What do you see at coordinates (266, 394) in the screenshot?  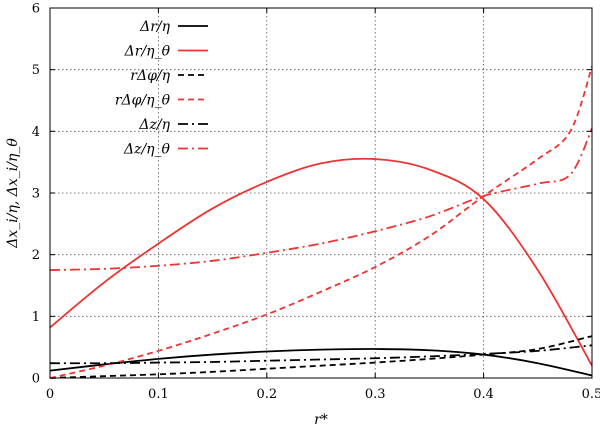 I see `x-tick-label: 0.2` at bounding box center [266, 394].